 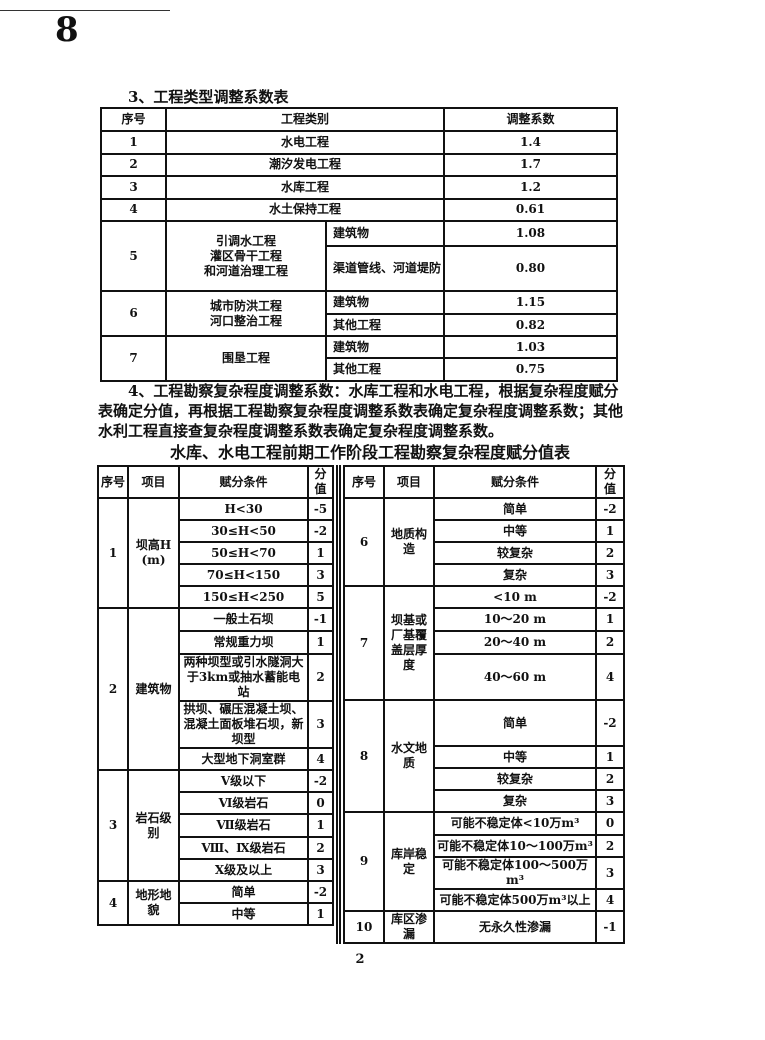 What do you see at coordinates (320, 482) in the screenshot?
I see `header-score: 分值` at bounding box center [320, 482].